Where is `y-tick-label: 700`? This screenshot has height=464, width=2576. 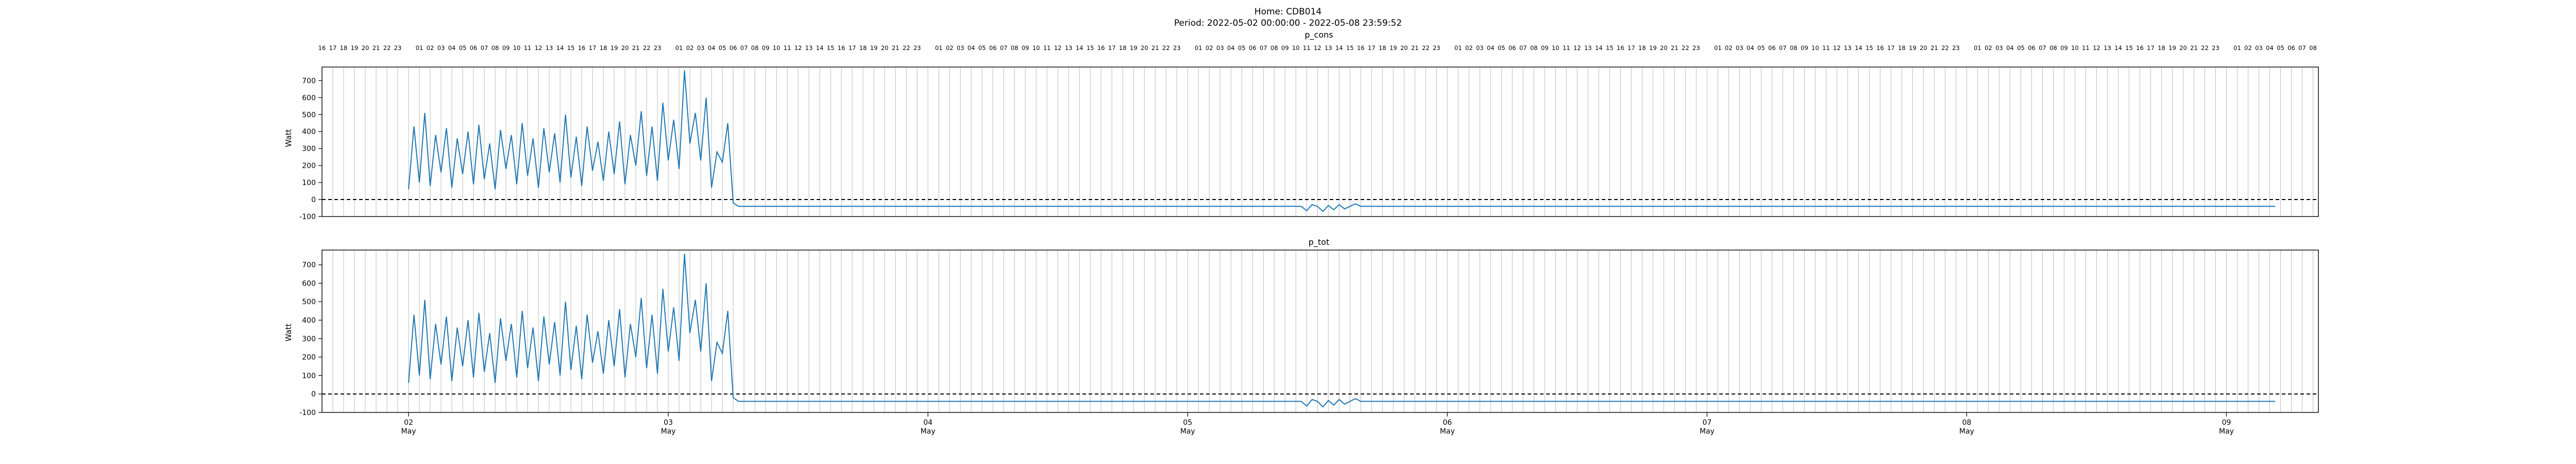
y-tick-label: 700 is located at coordinates (309, 265).